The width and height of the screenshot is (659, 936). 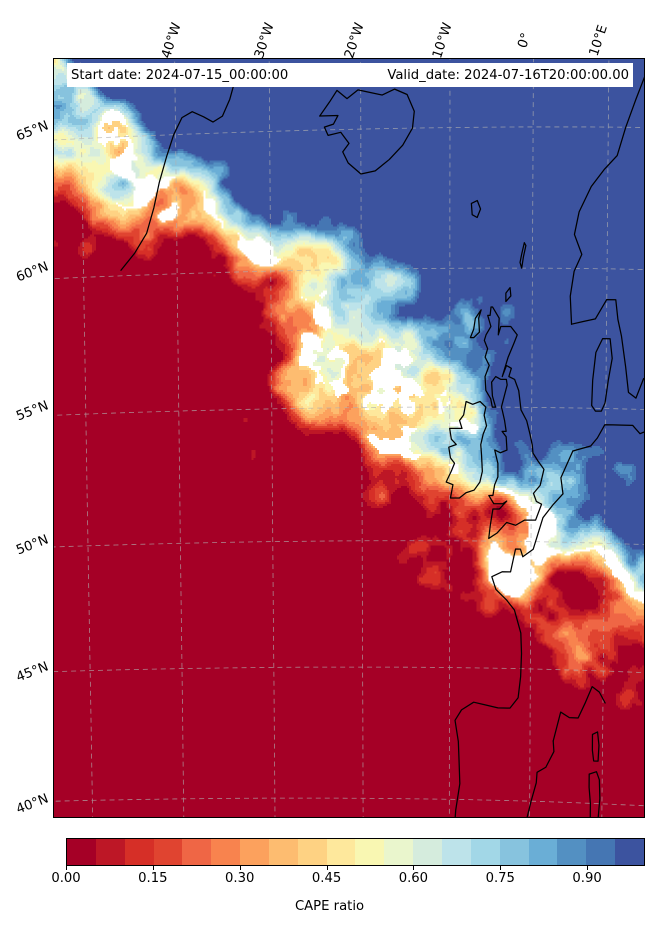 I want to click on colorbar-tick-label: 0.60, so click(x=413, y=878).